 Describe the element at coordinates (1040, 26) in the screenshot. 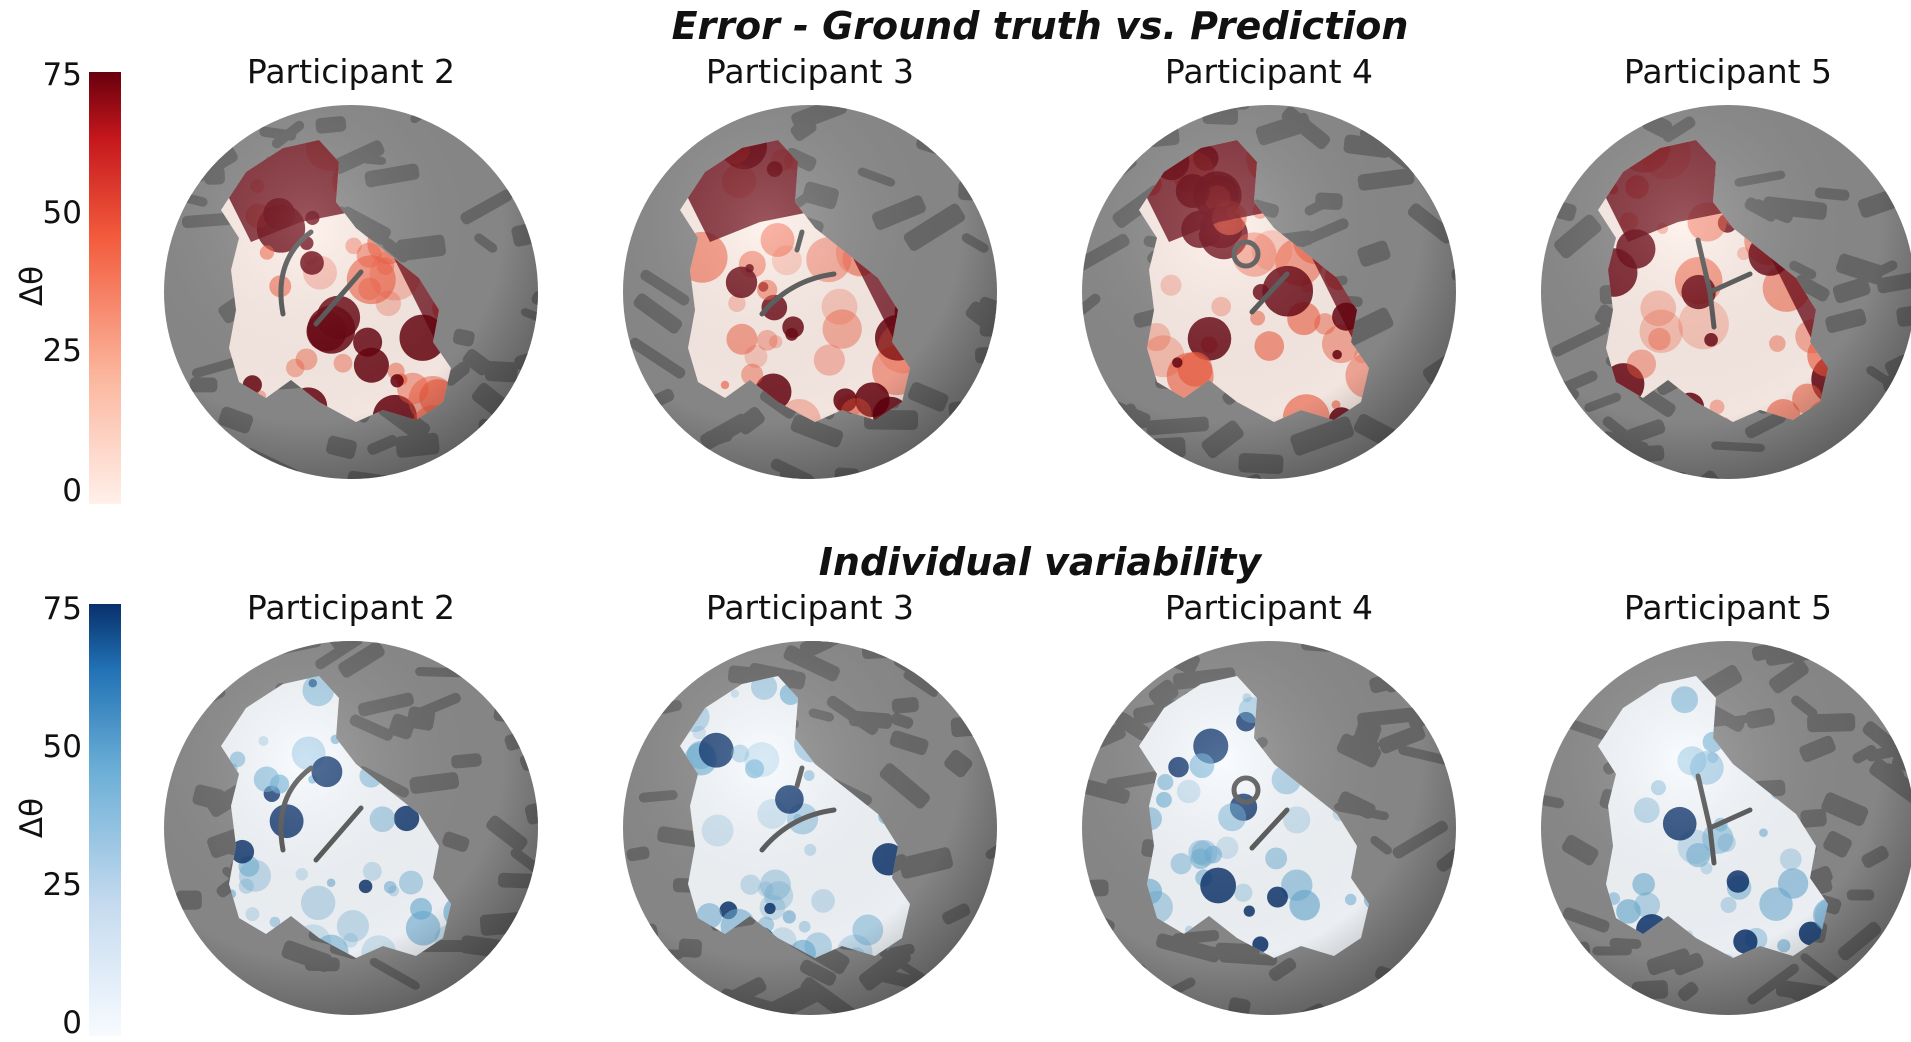

I see `row-title-error: Error - Ground truth vs. Prediction` at that location.